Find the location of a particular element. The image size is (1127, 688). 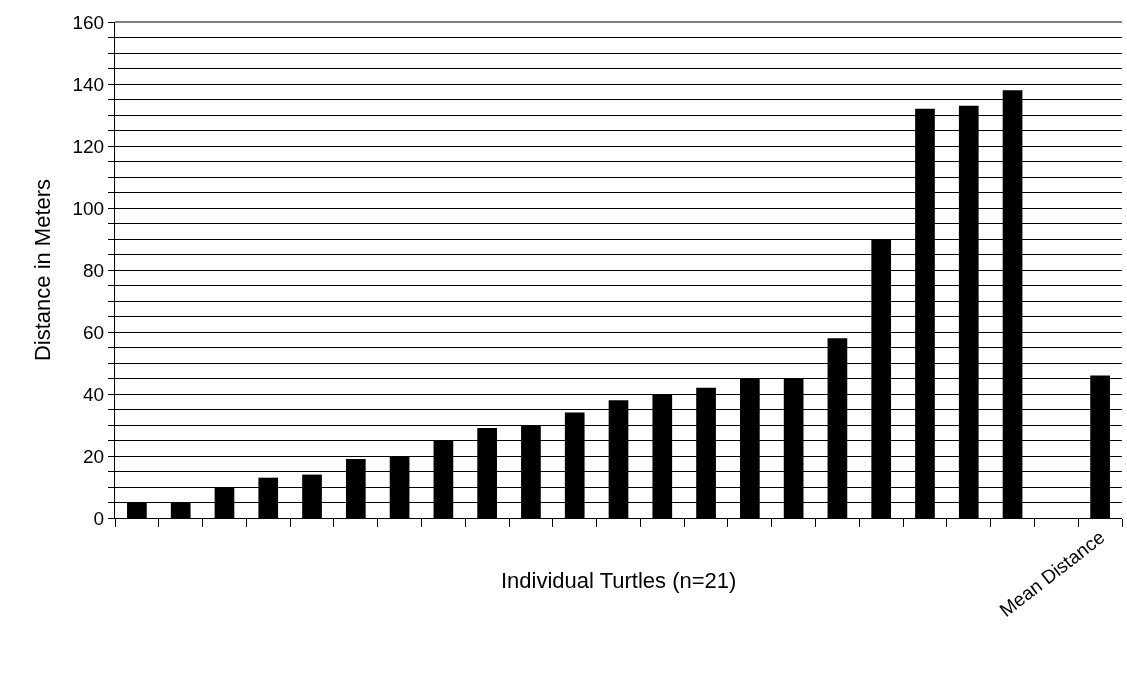

y-tick-label: 160 is located at coordinates (88, 22).